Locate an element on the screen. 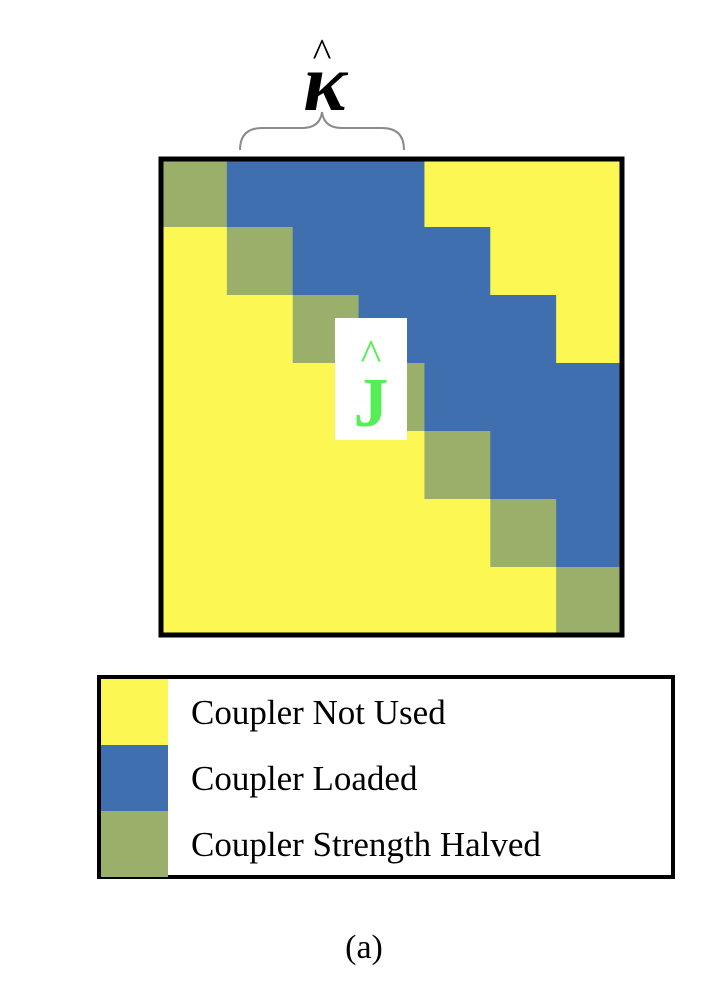  legend-label-halved: Coupler Strength Halved is located at coordinates (366, 844).